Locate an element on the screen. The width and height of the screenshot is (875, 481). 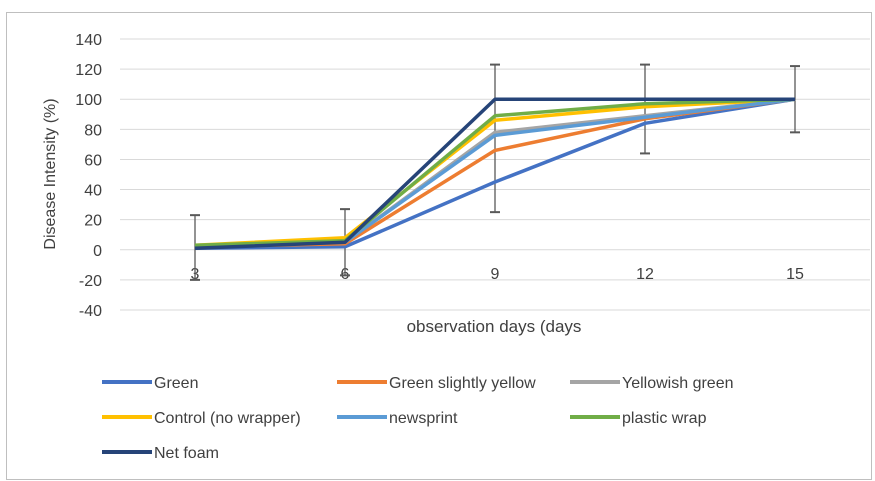
x-tick-label: 9 is located at coordinates (495, 274).